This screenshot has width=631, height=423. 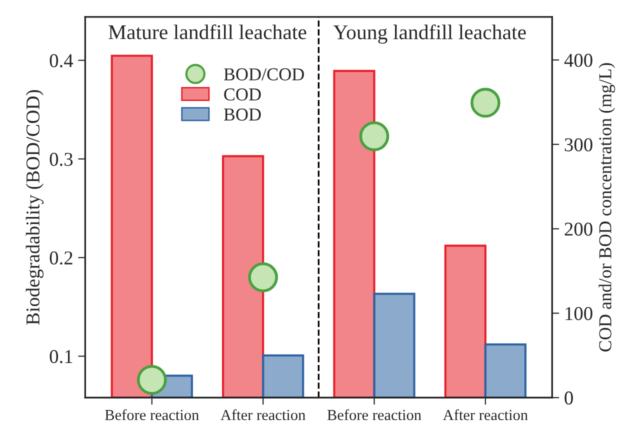 What do you see at coordinates (62, 61) in the screenshot?
I see `y-tick-label: 0.4` at bounding box center [62, 61].